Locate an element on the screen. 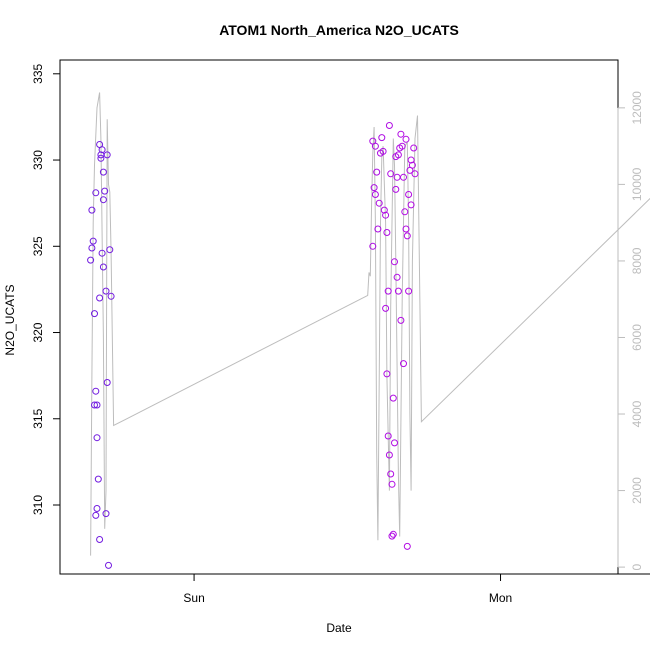 The image size is (650, 650). y-tick-label: 315 is located at coordinates (38, 418).